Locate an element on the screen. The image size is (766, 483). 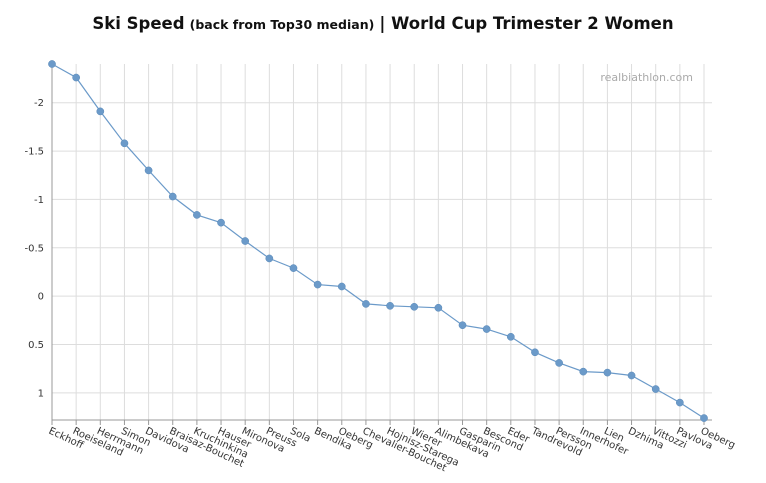
y-tick-label: -1 is located at coordinates (39, 200).